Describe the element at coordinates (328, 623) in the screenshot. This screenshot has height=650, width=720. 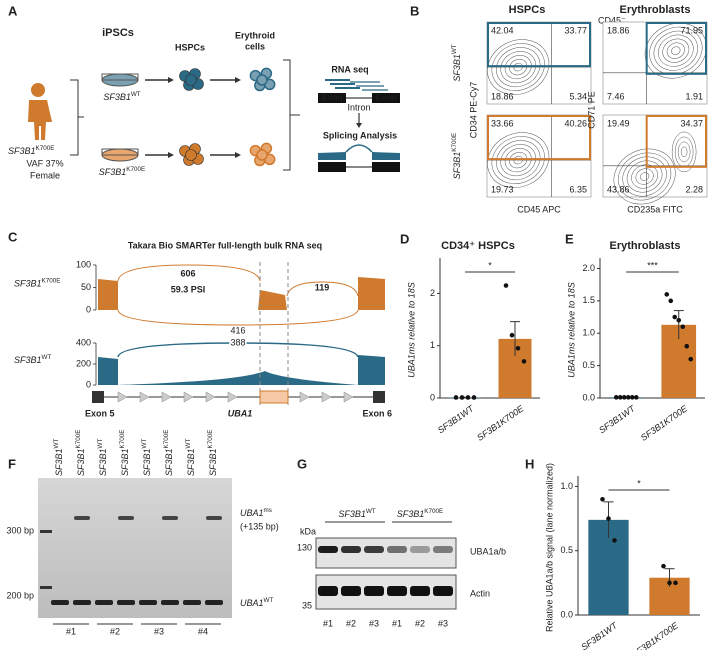
I see `sample-label: #1` at that location.